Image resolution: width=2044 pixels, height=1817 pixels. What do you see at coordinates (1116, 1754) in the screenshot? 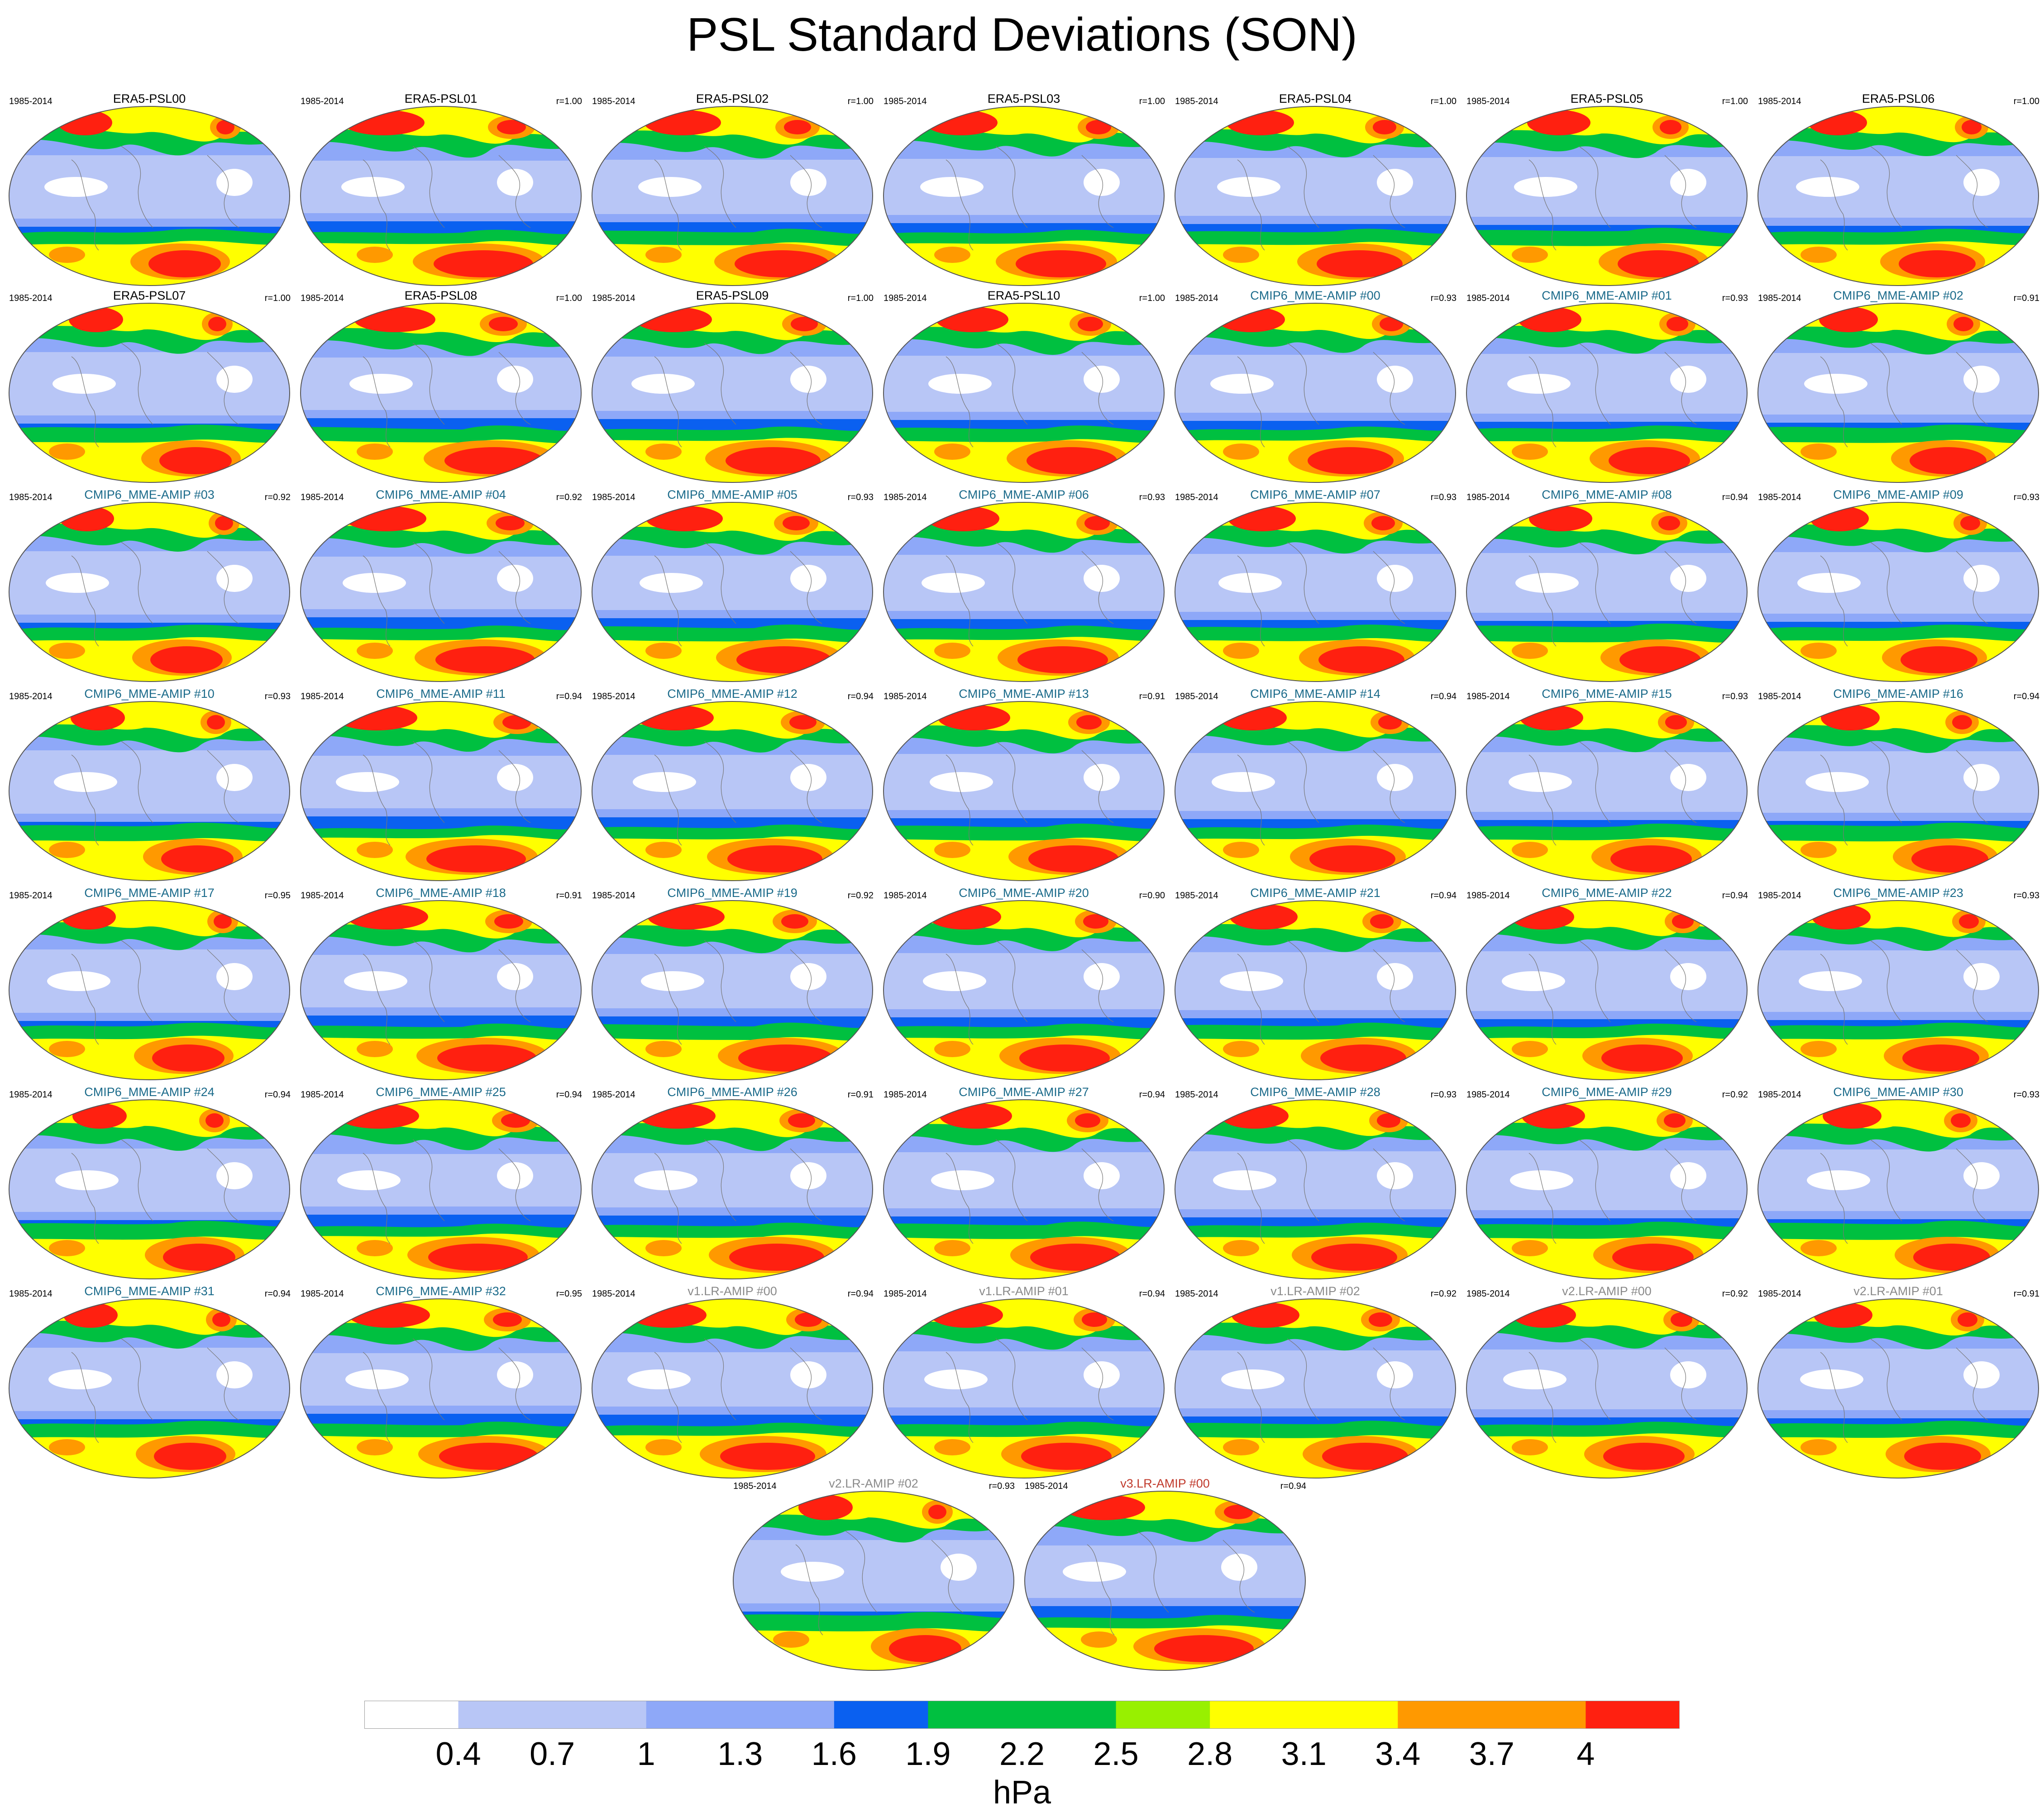
I see `colorbar-tick-label: 2.5` at bounding box center [1116, 1754].